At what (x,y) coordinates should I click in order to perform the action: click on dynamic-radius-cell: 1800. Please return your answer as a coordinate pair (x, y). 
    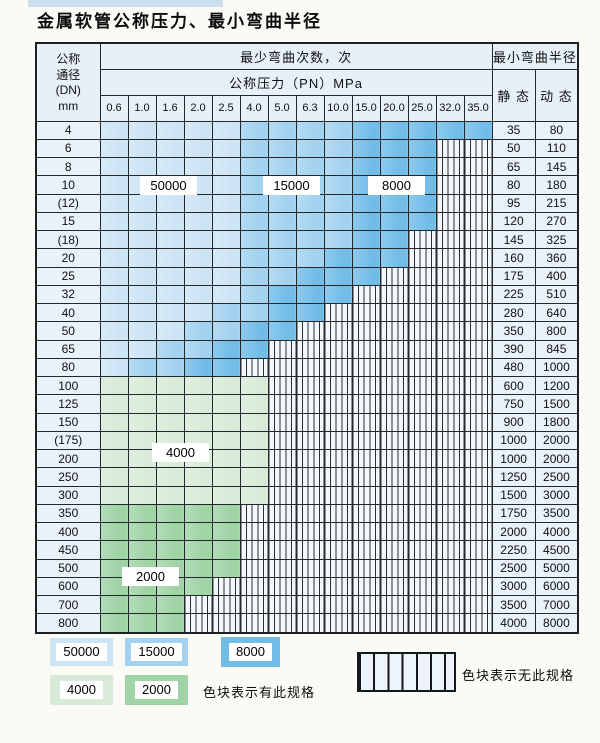
    Looking at the image, I should click on (556, 422).